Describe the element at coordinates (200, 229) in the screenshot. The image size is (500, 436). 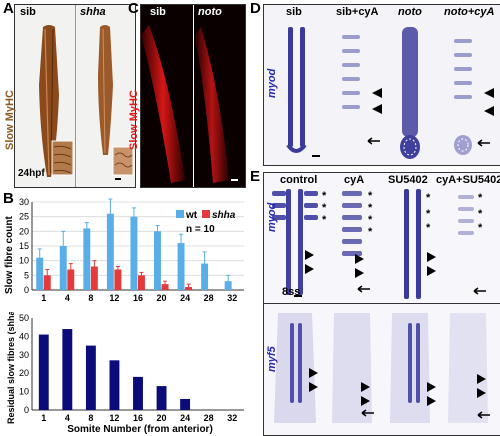
I see `chart1-annotation: n = 10` at that location.